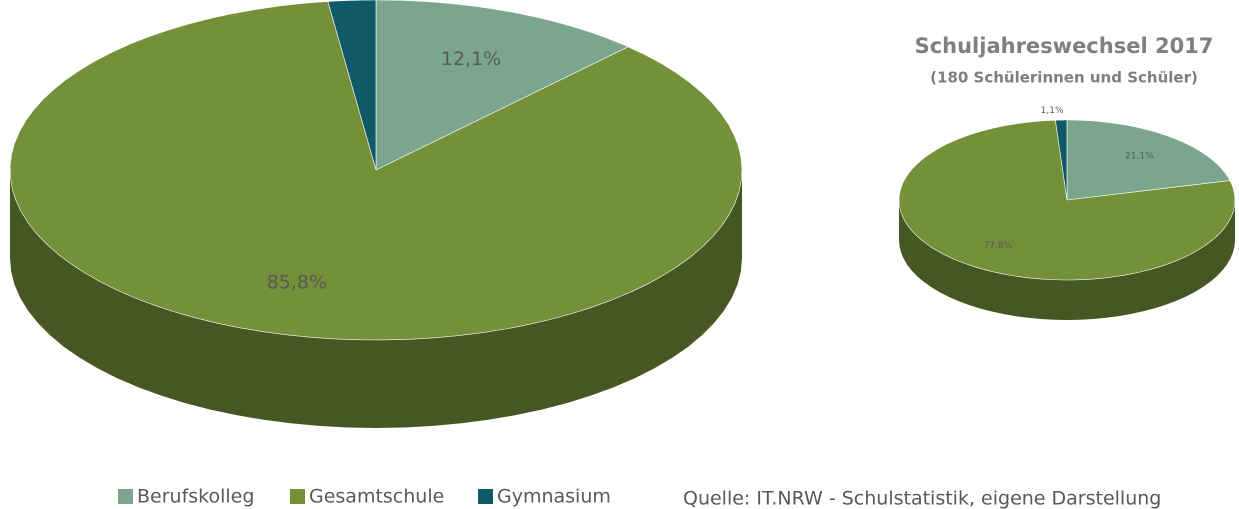 This screenshot has height=509, width=1239. Describe the element at coordinates (1139, 156) in the screenshot. I see `data-label: 21,1%` at that location.